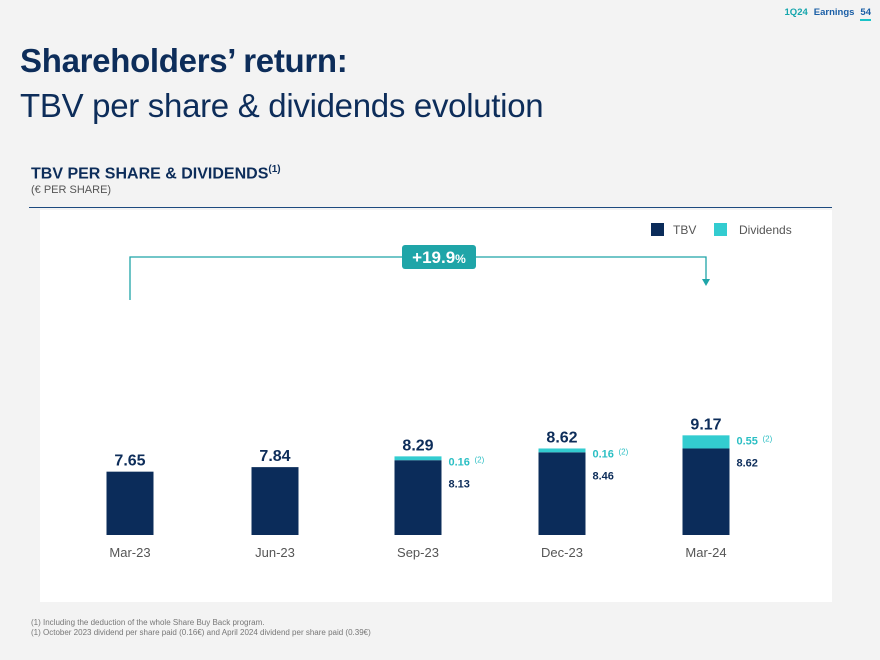 This screenshot has width=880, height=660. I want to click on legend-swatch-tbv, so click(657, 229).